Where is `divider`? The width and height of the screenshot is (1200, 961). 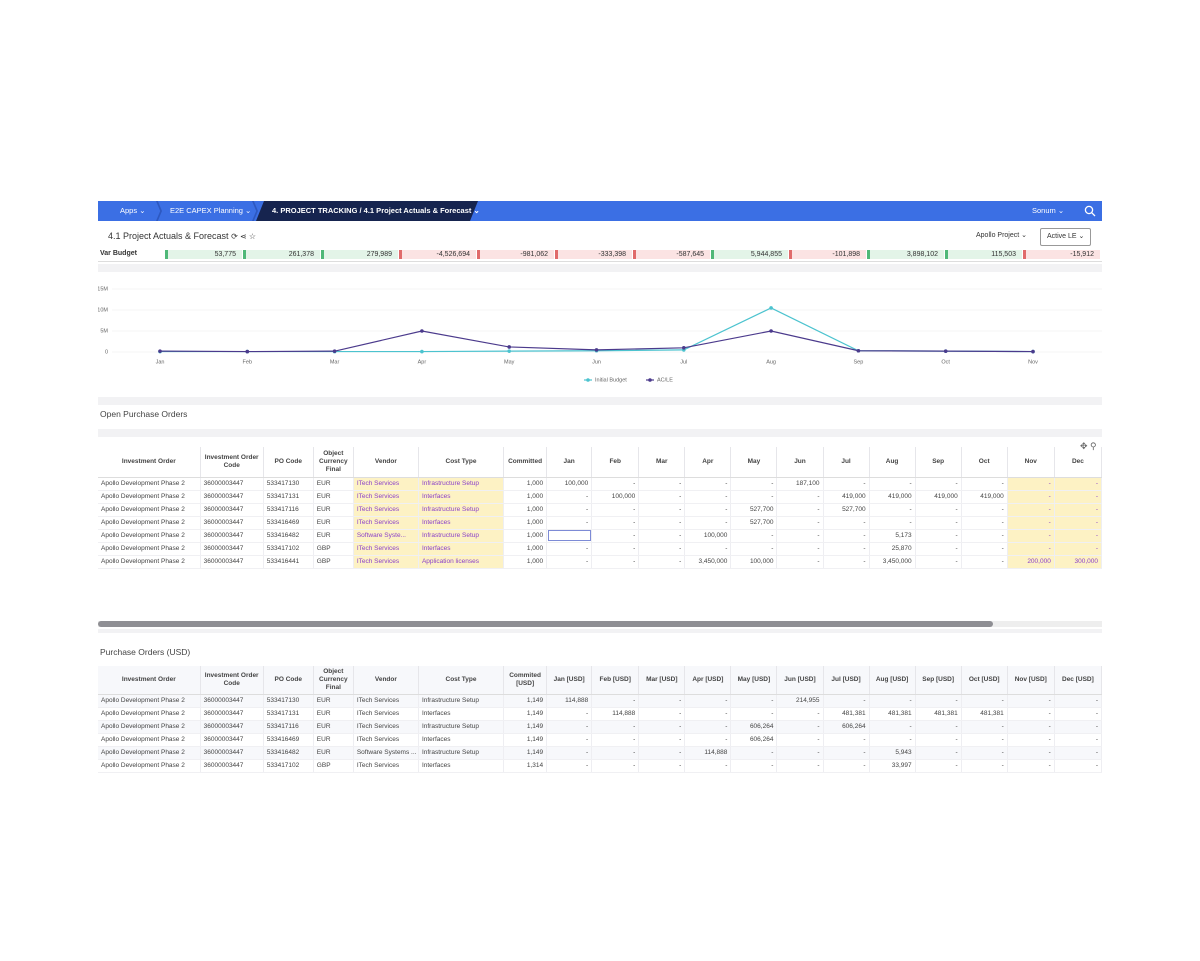
divider is located at coordinates (600, 401).